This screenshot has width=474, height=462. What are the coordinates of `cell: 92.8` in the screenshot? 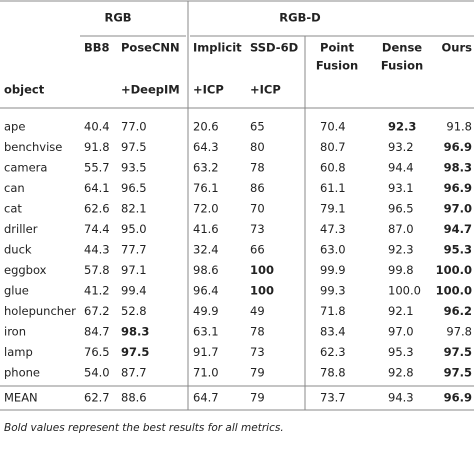 It's located at (401, 373).